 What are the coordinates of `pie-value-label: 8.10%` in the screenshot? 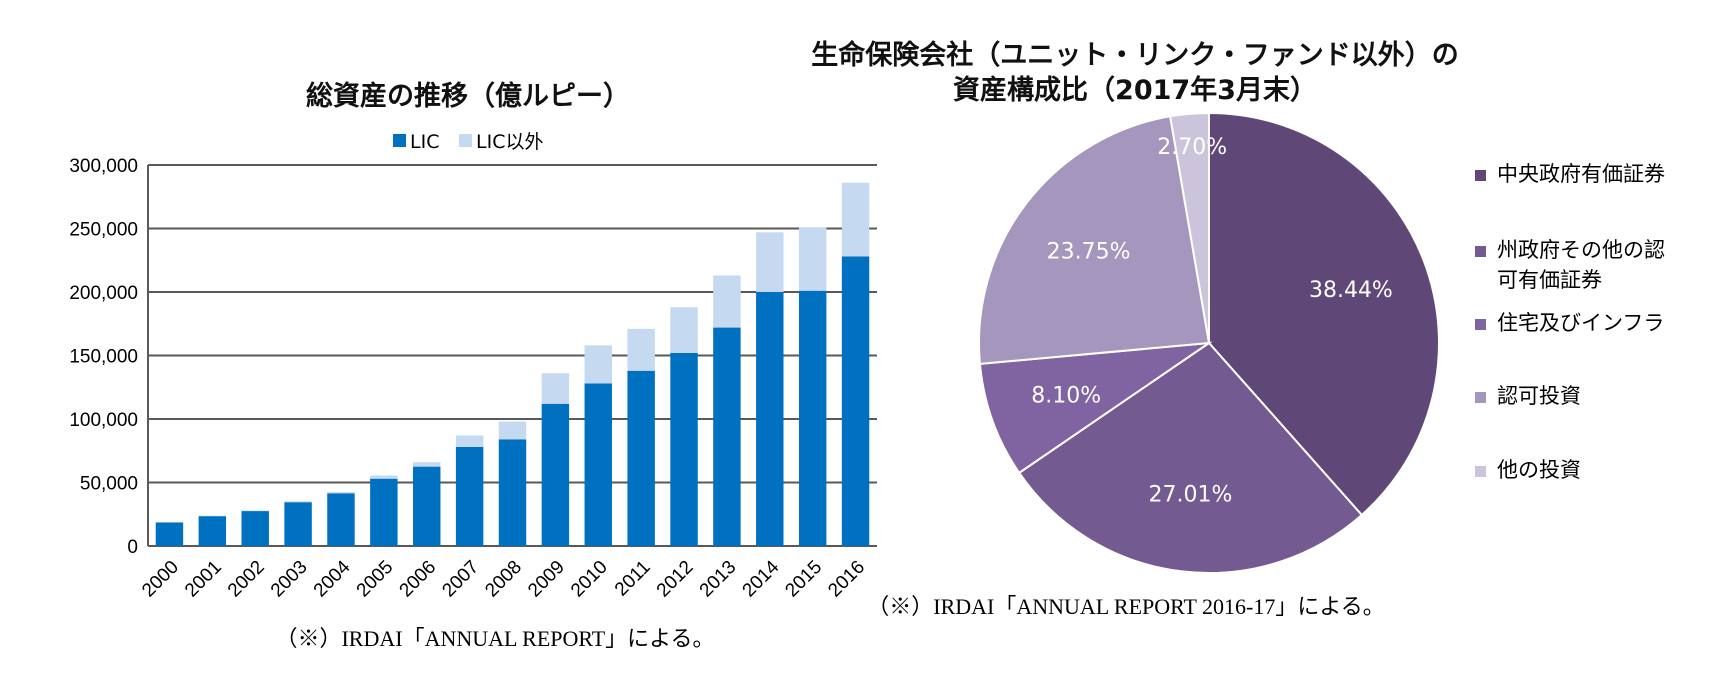 It's located at (1066, 395).